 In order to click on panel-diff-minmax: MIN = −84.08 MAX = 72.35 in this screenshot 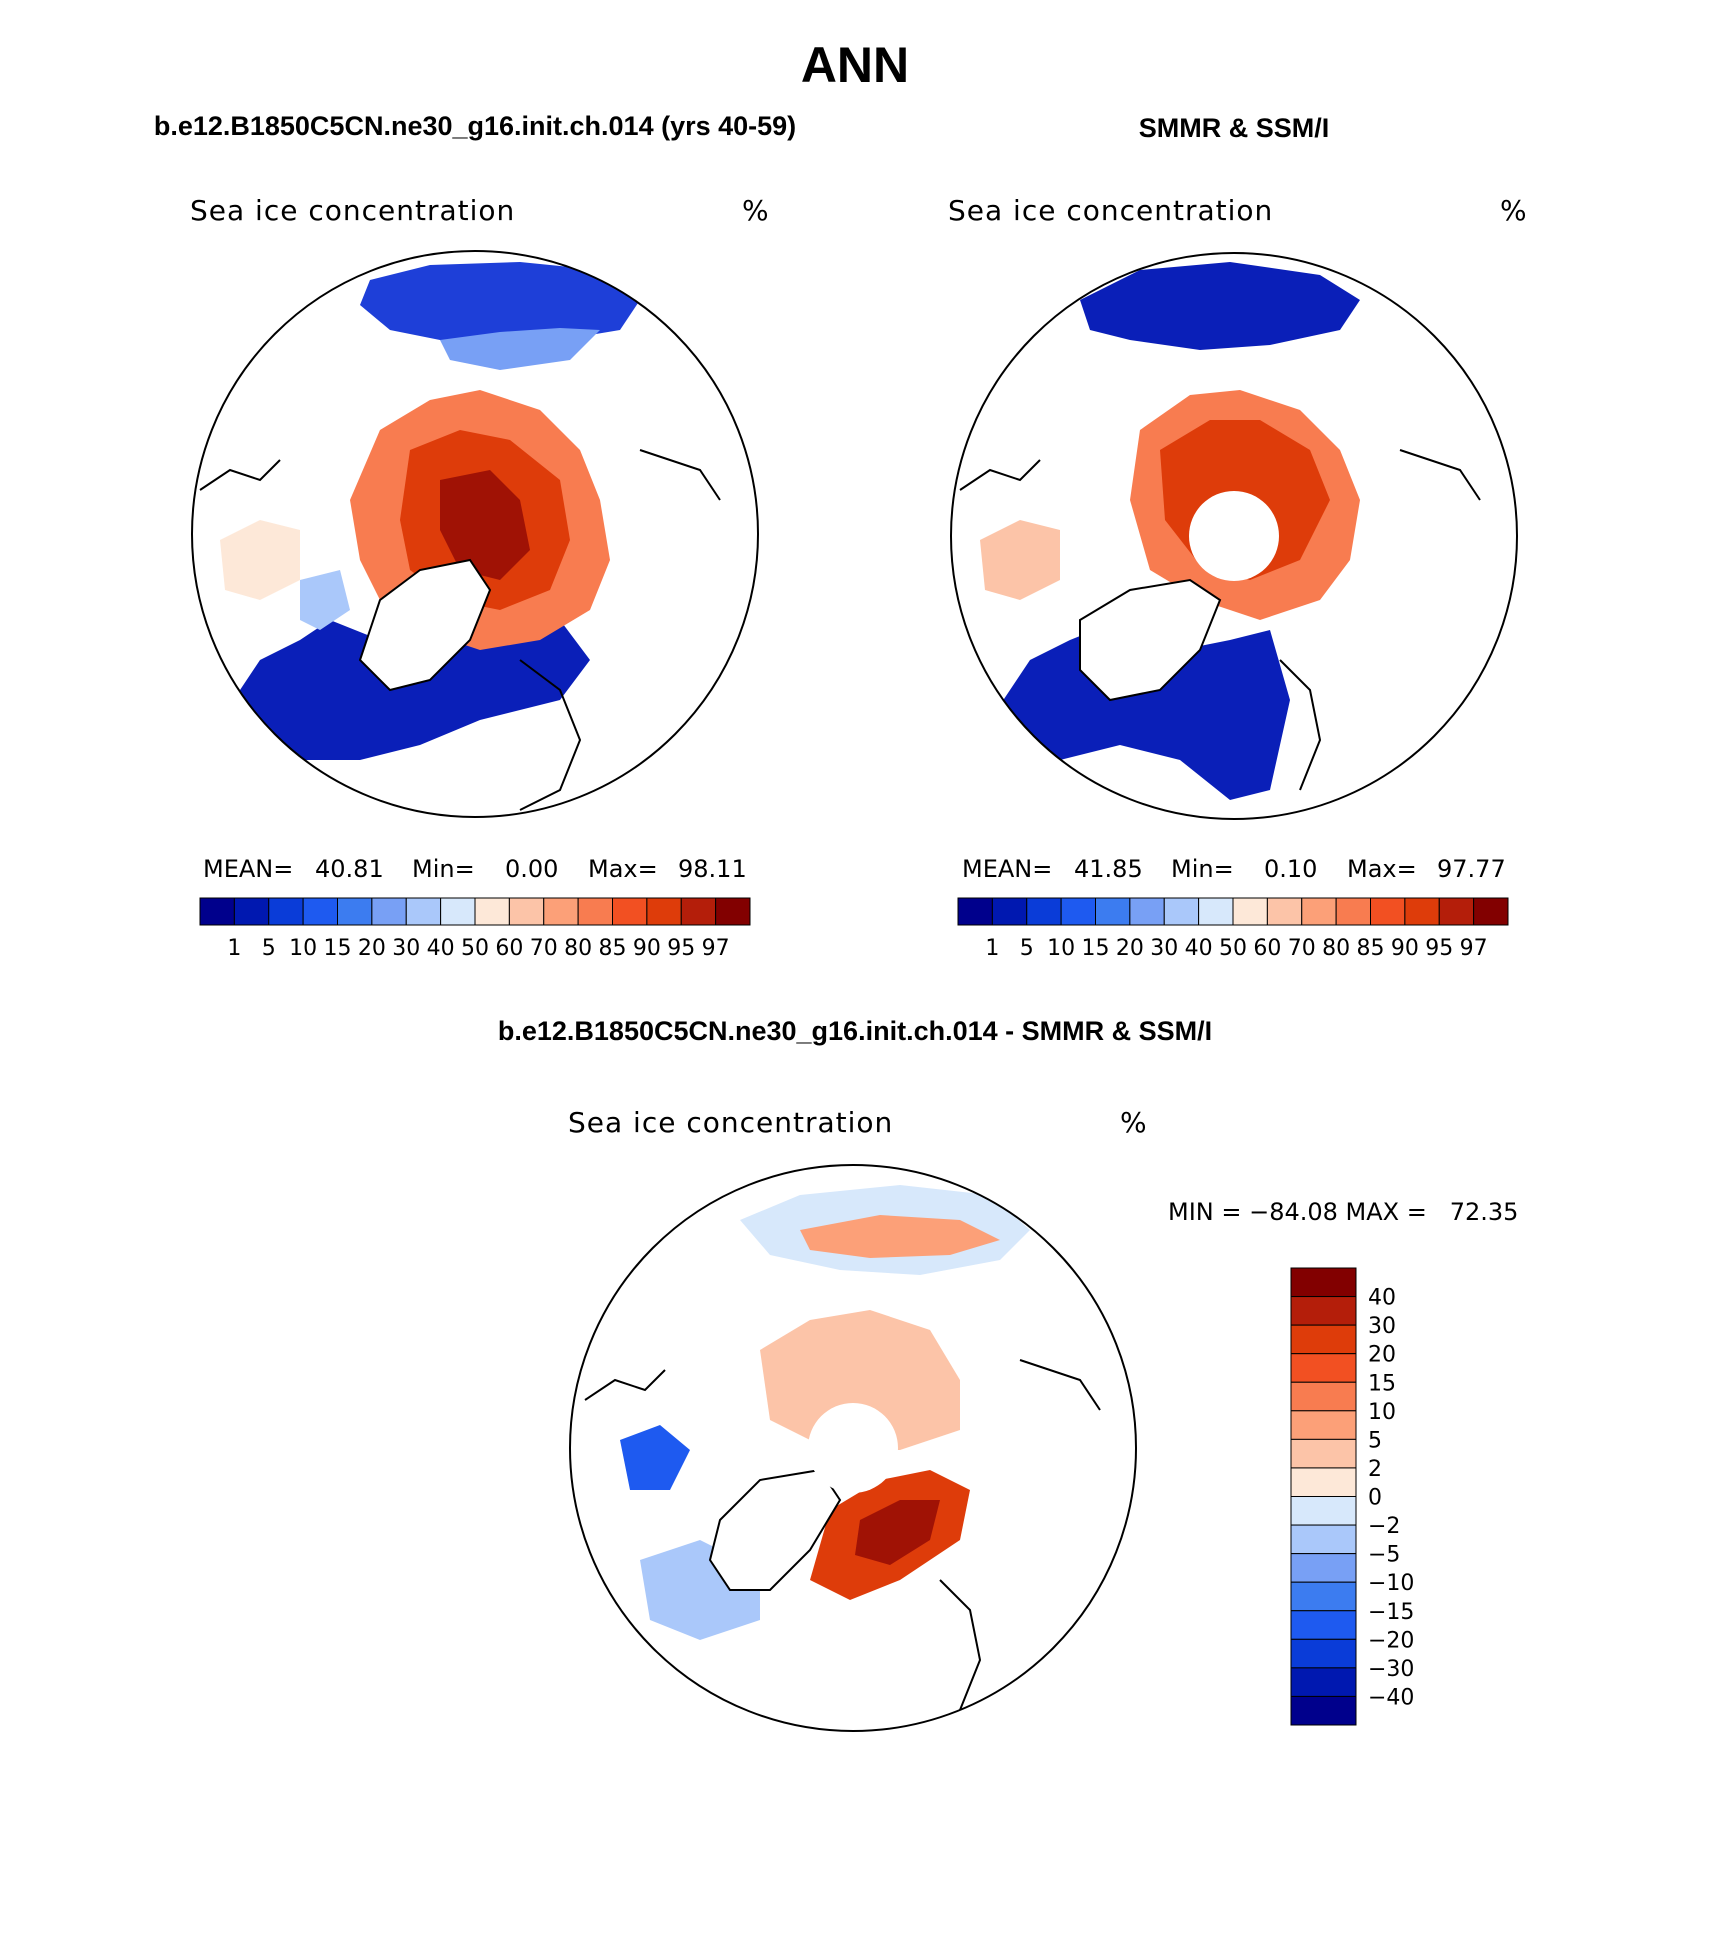, I will do `click(1343, 1212)`.